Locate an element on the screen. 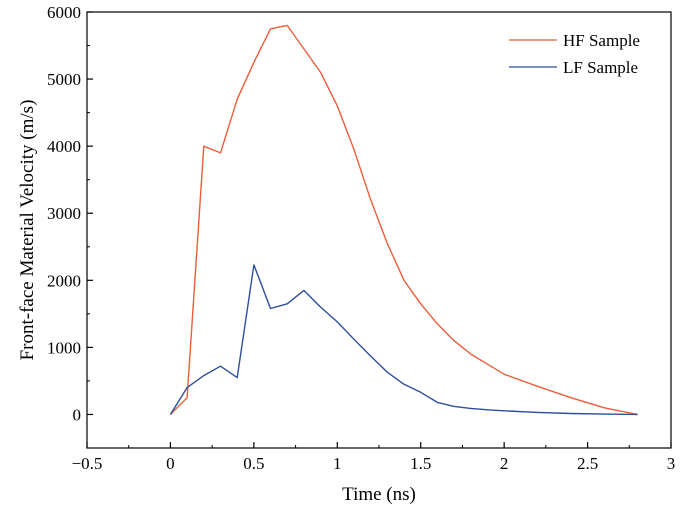 This screenshot has height=510, width=699. legend-label-hf-sample: HF Sample is located at coordinates (601, 40).